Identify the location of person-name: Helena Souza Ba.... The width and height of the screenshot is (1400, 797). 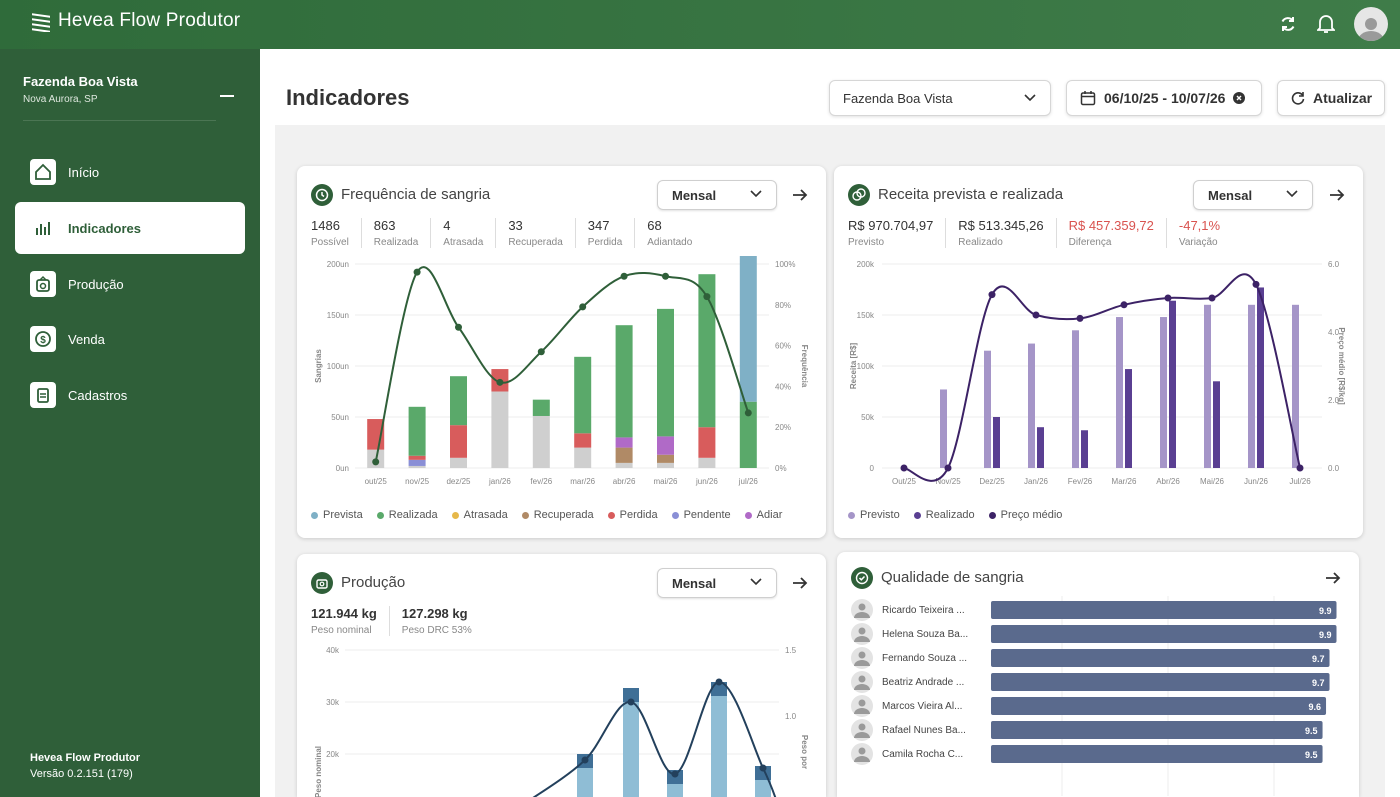
(925, 634).